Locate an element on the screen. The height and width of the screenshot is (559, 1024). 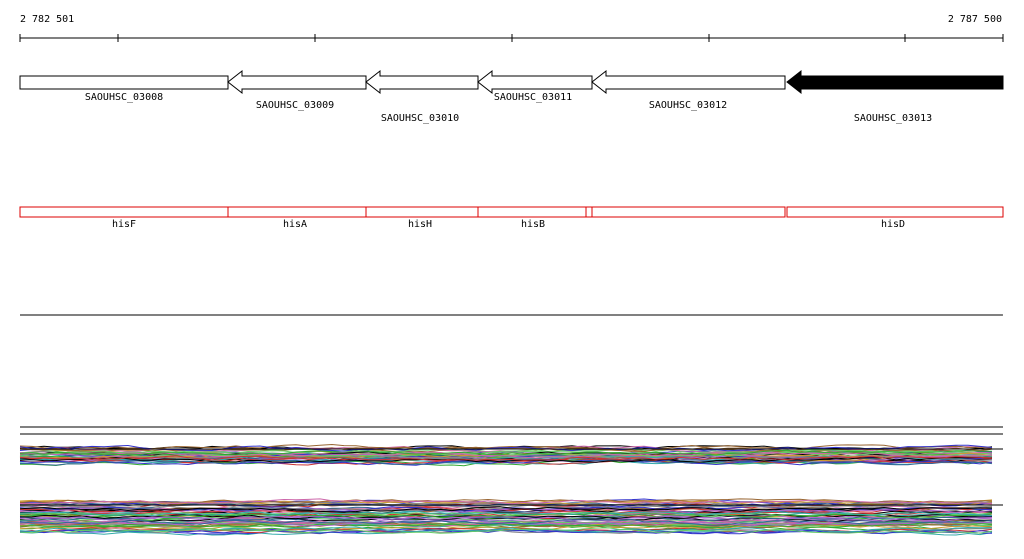
gene-label: SAOUHSC_03011 is located at coordinates (533, 97).